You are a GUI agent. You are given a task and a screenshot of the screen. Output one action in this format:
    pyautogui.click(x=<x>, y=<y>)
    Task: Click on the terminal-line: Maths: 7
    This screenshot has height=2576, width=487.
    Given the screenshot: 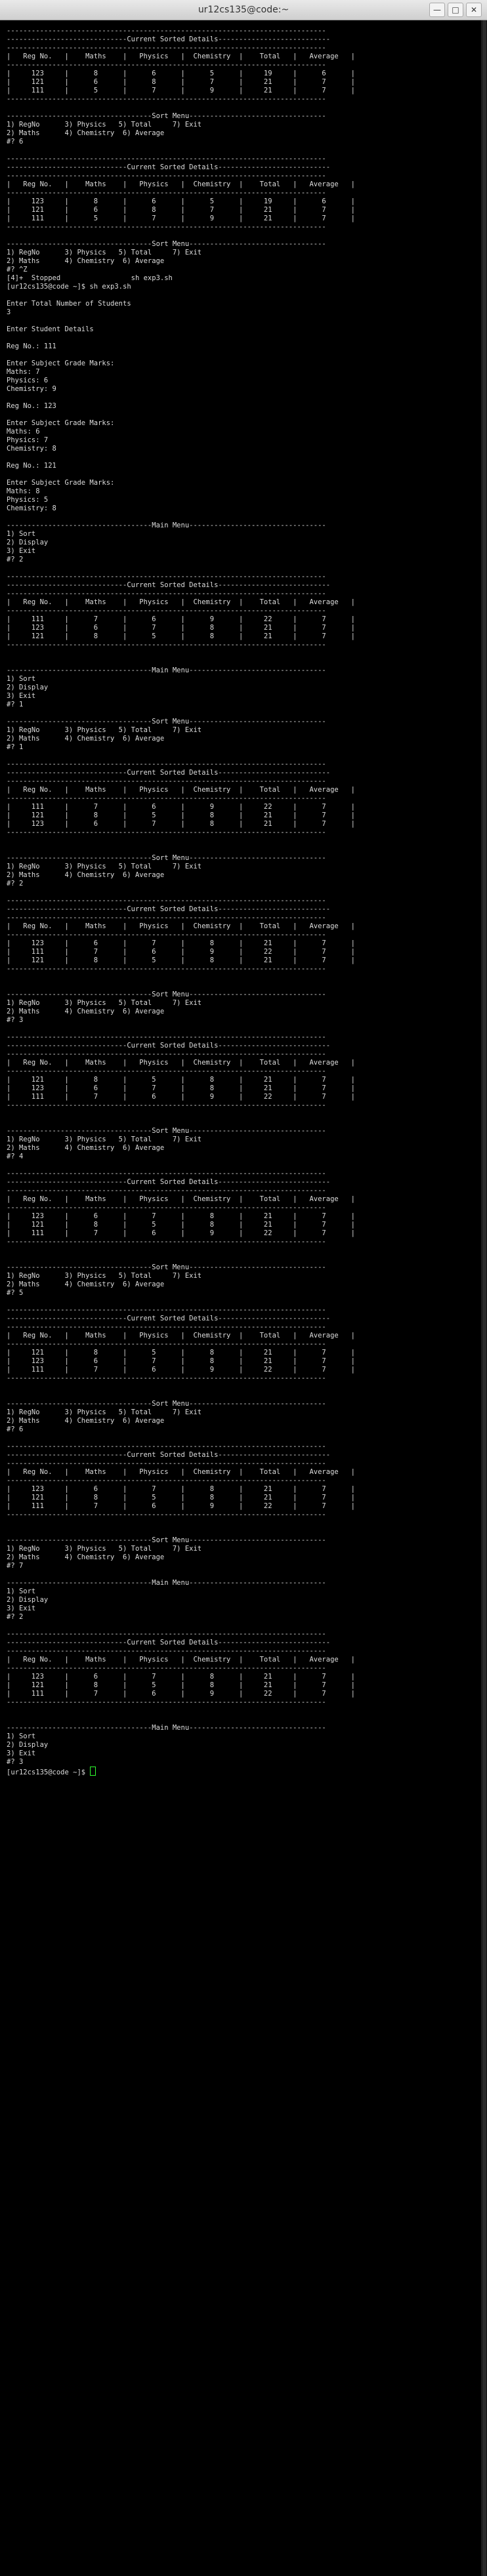 What is the action you would take?
    pyautogui.click(x=23, y=372)
    